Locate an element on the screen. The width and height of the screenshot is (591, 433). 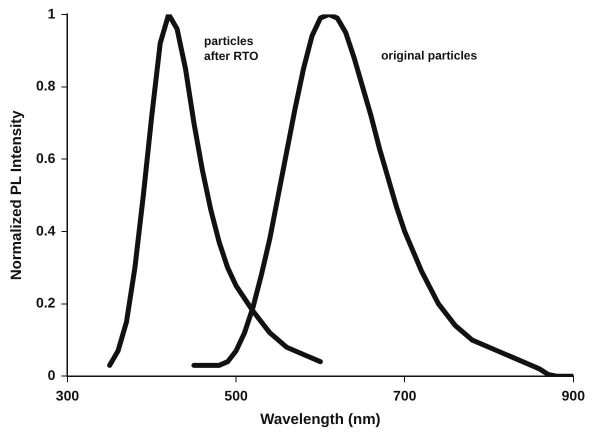
y-tick-label: 0.8 is located at coordinates (46, 86).